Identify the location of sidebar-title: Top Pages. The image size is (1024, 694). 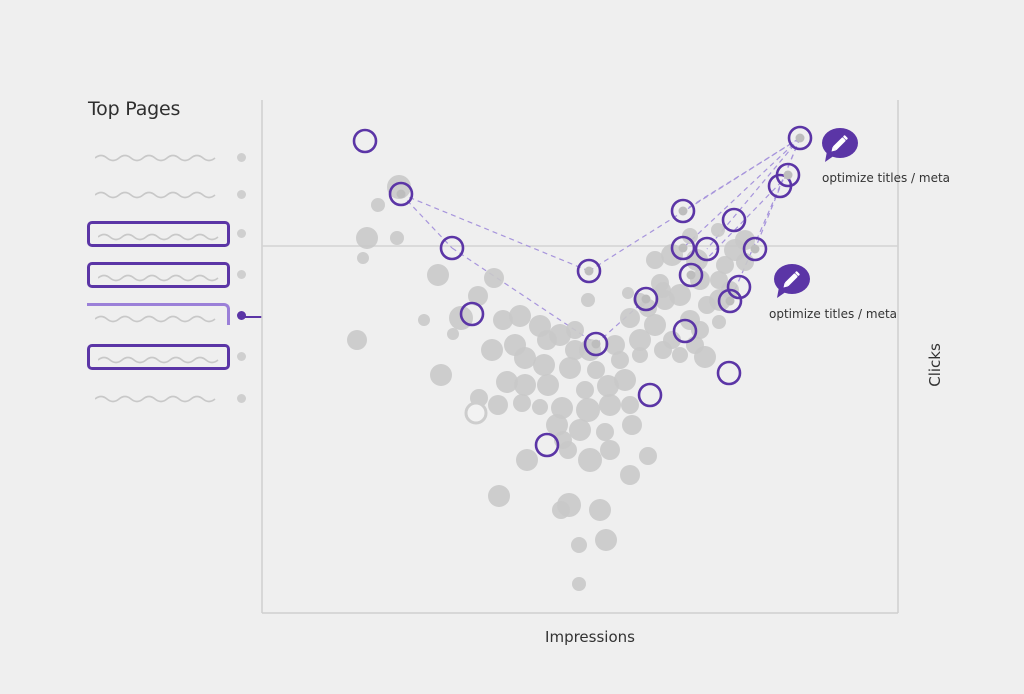
(134, 109).